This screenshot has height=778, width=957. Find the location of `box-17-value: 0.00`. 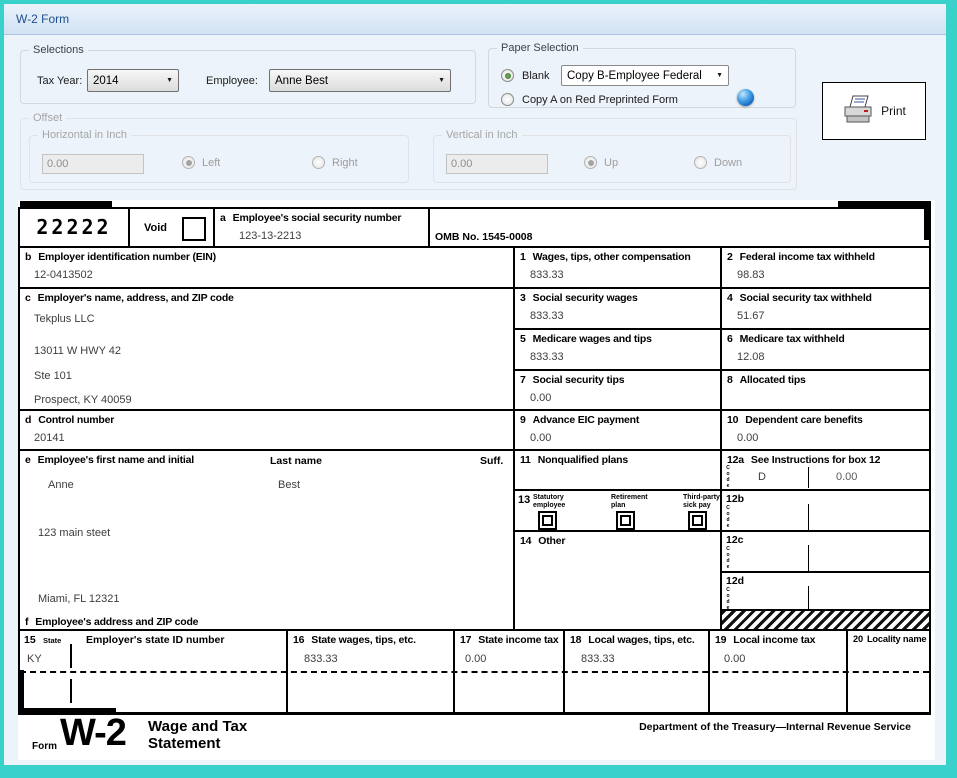

box-17-value: 0.00 is located at coordinates (476, 659).